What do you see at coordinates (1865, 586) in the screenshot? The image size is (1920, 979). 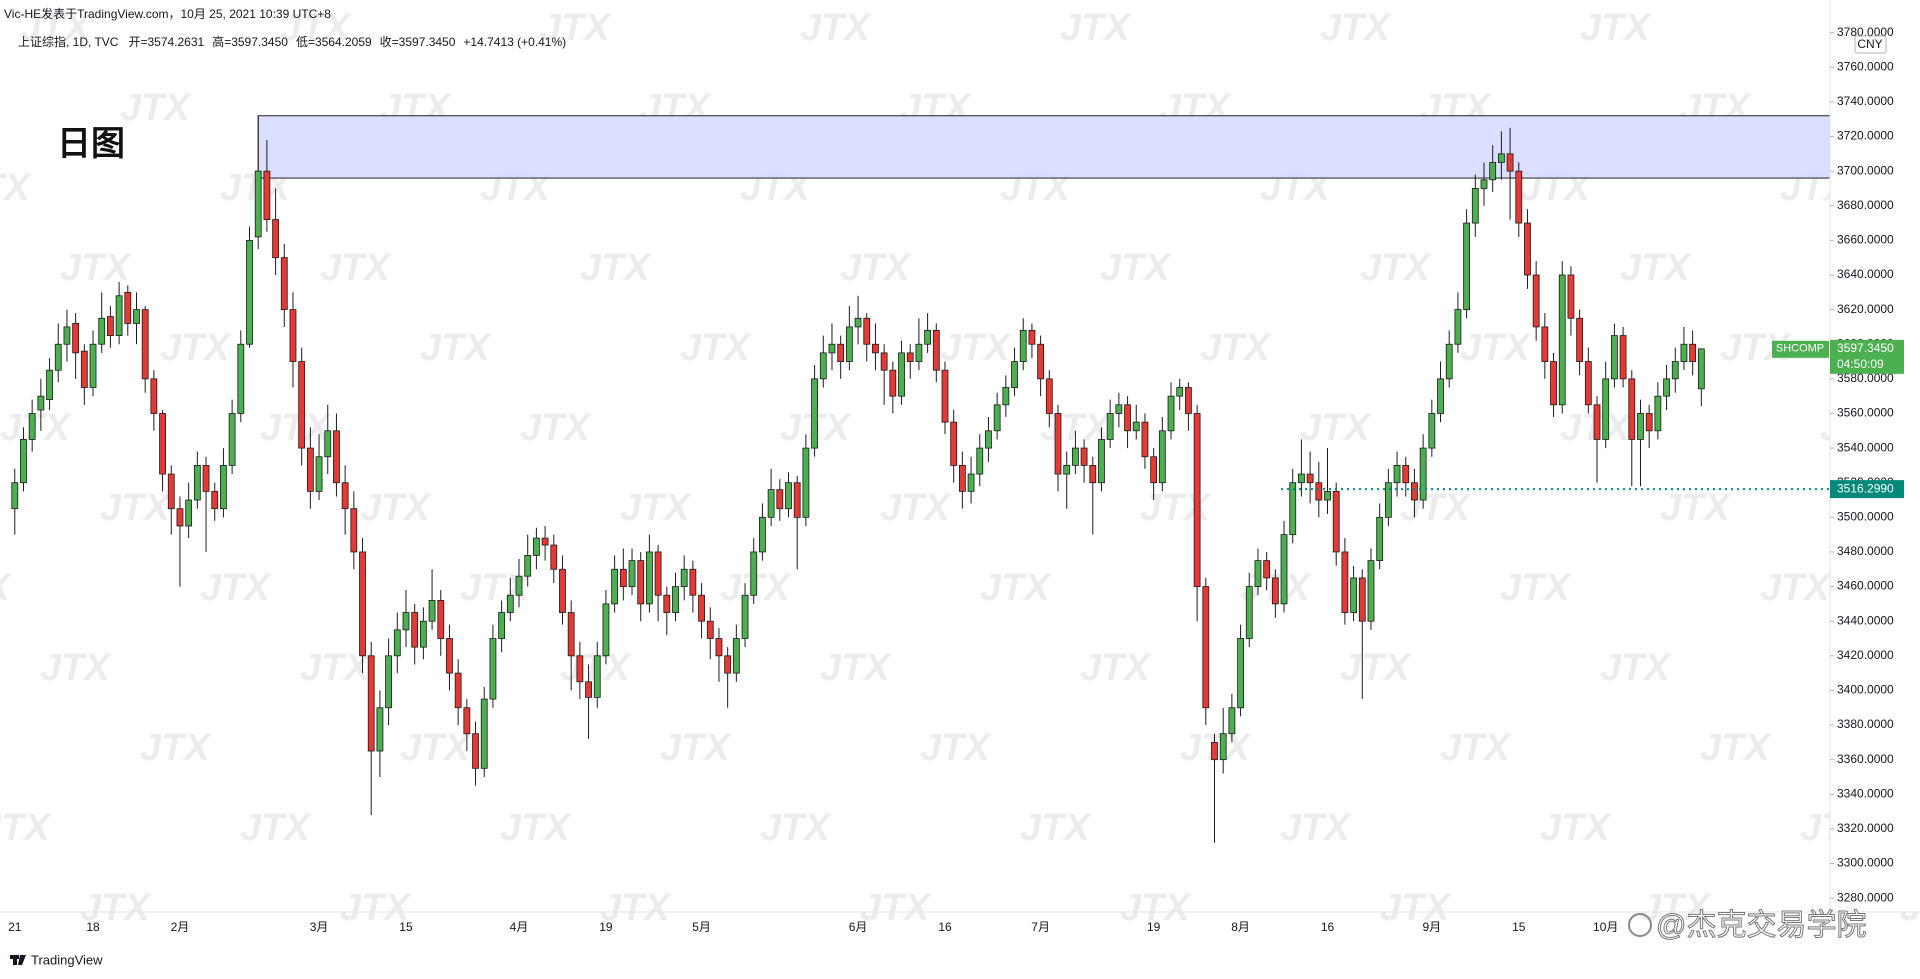 I see `y-tick-label: 3460.0000` at bounding box center [1865, 586].